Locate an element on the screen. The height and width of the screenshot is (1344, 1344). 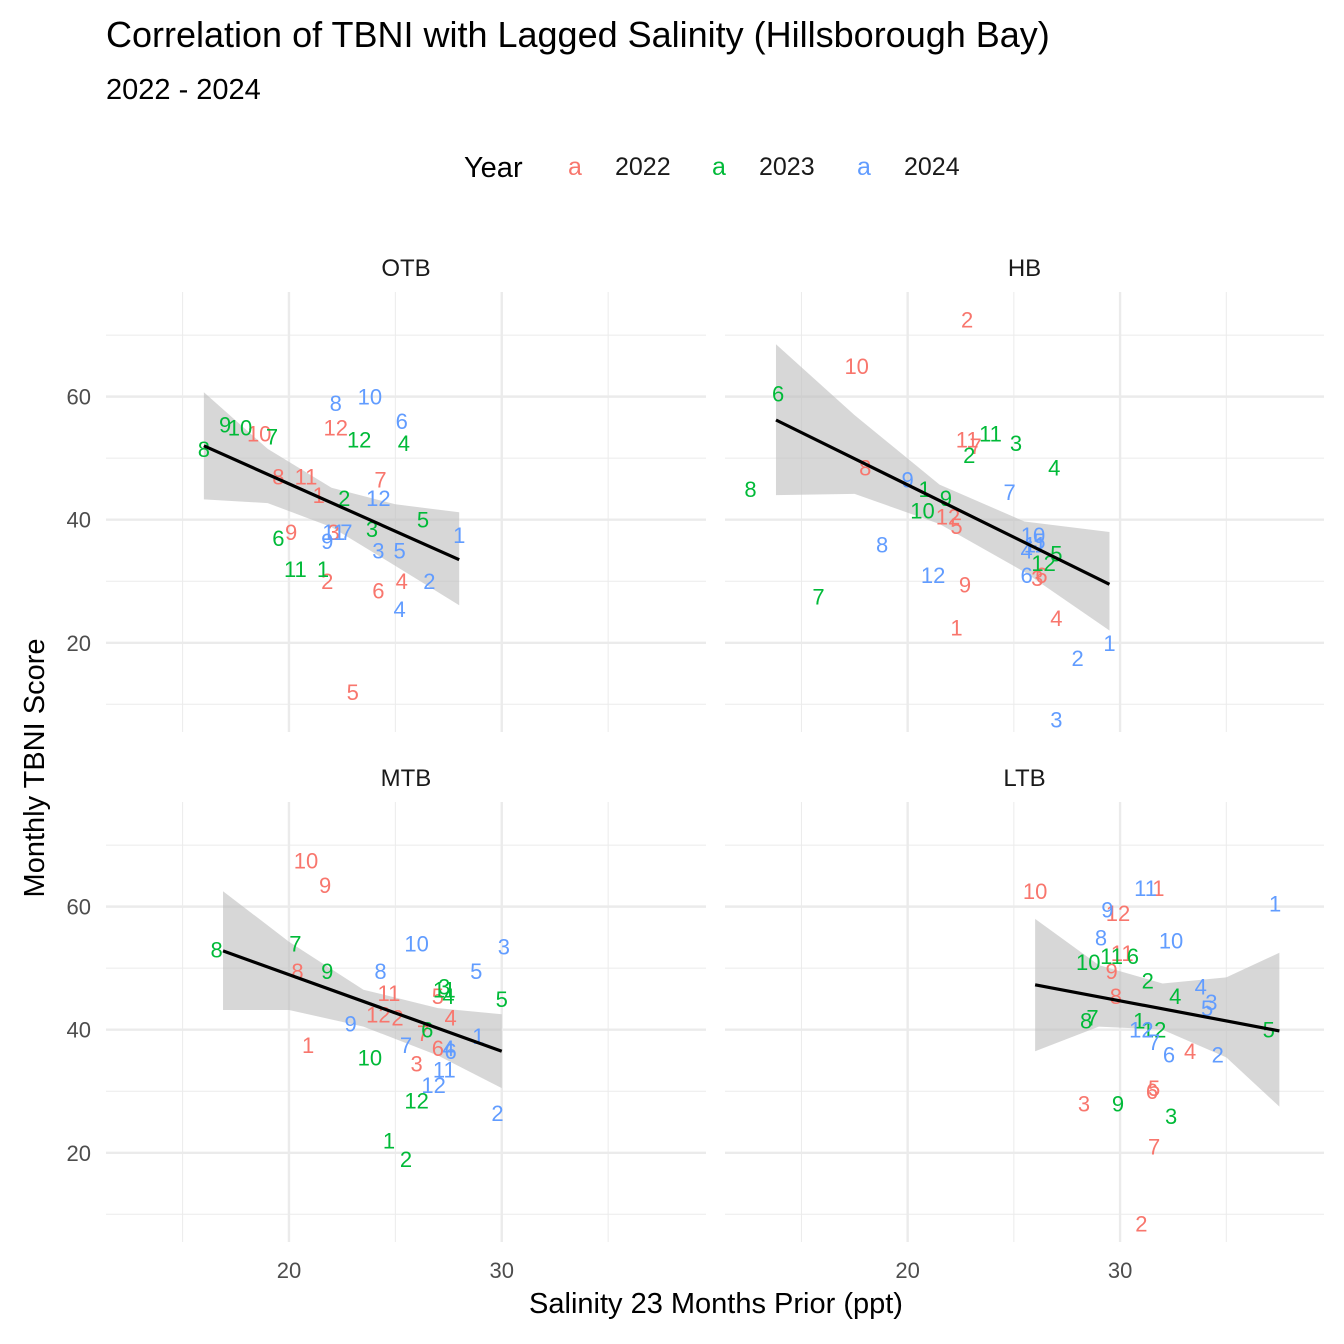
point-label-2023-m5: 5 is located at coordinates (502, 999).